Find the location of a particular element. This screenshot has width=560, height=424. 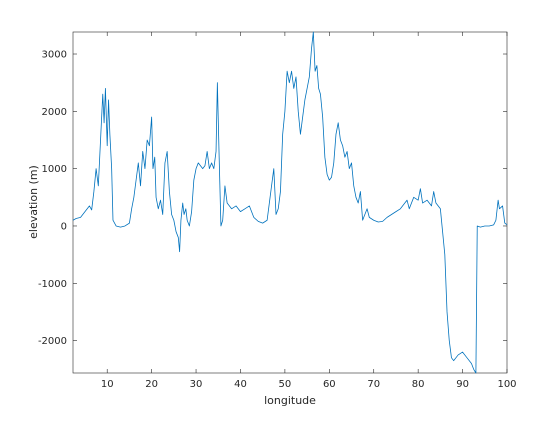

y-tick-label: 3000 is located at coordinates (54, 55).